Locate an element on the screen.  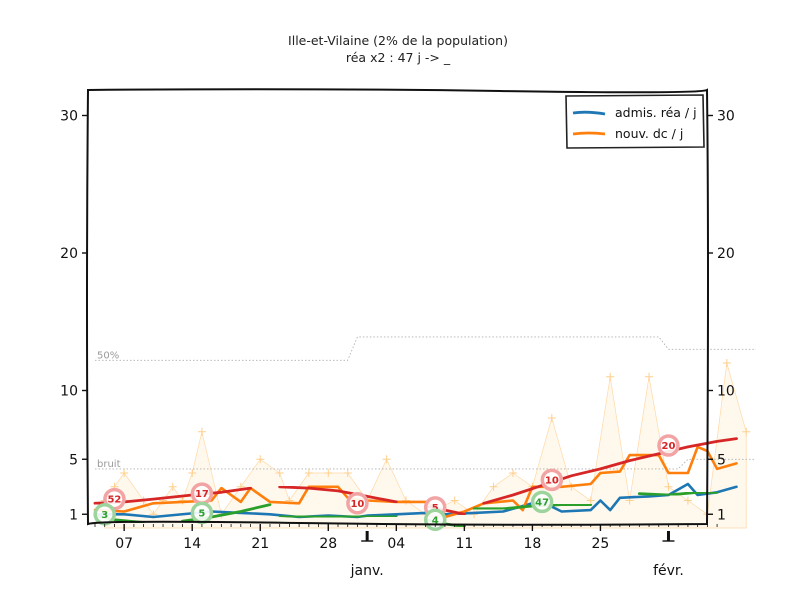
month-label-1: févr. is located at coordinates (668, 571).